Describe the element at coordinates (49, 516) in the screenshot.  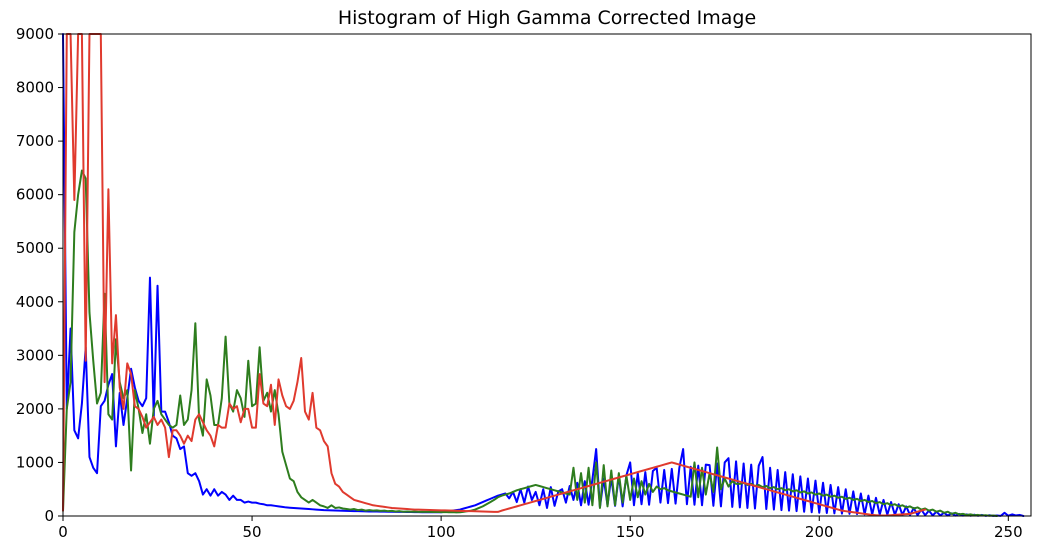
I see `y-tick-label: 0` at that location.